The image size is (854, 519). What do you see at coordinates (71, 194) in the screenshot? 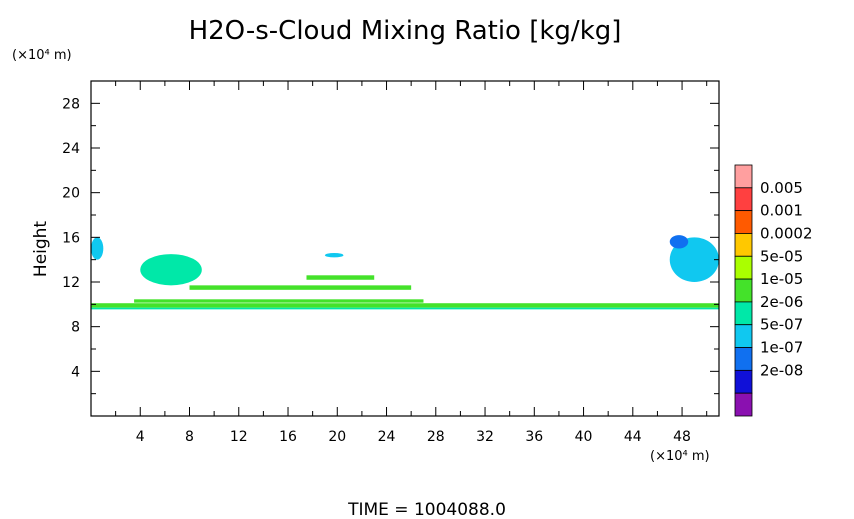
I see `y-tick-label: 20` at bounding box center [71, 194].